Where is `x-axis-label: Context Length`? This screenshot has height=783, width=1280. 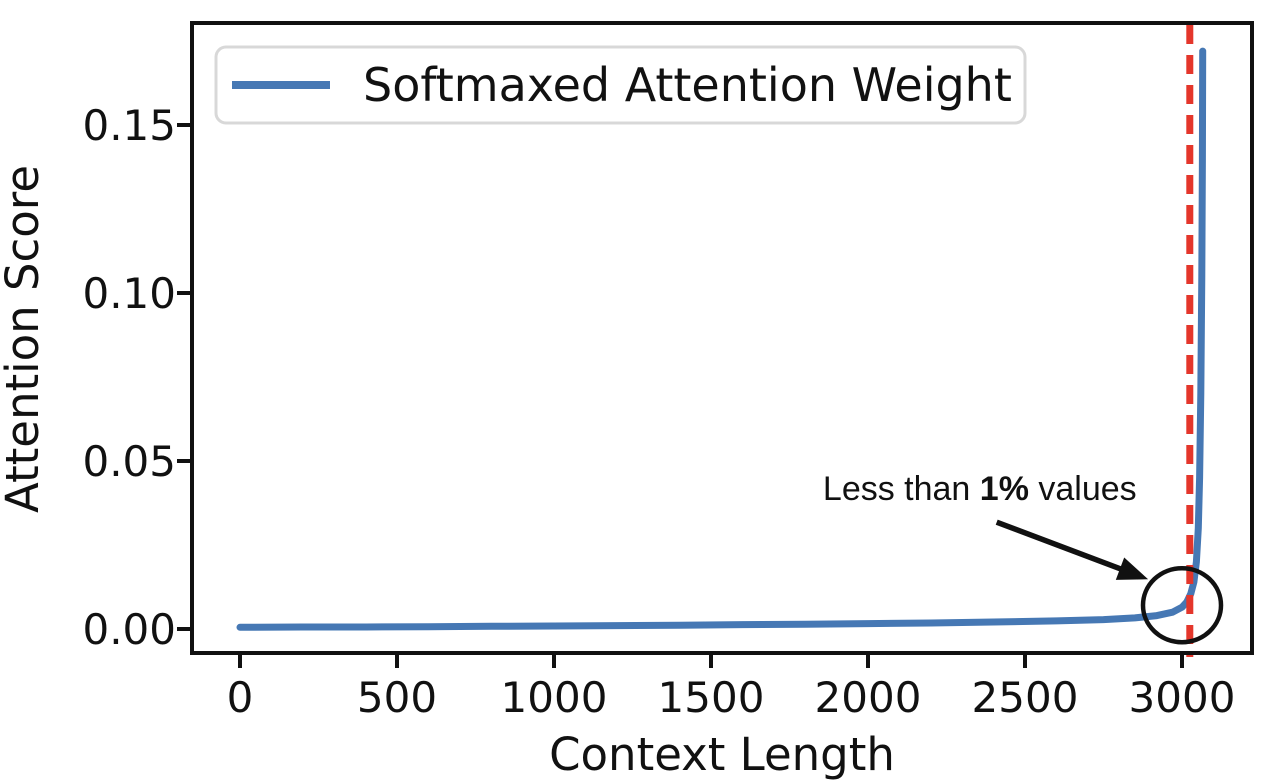
x-axis-label: Context Length is located at coordinates (722, 754).